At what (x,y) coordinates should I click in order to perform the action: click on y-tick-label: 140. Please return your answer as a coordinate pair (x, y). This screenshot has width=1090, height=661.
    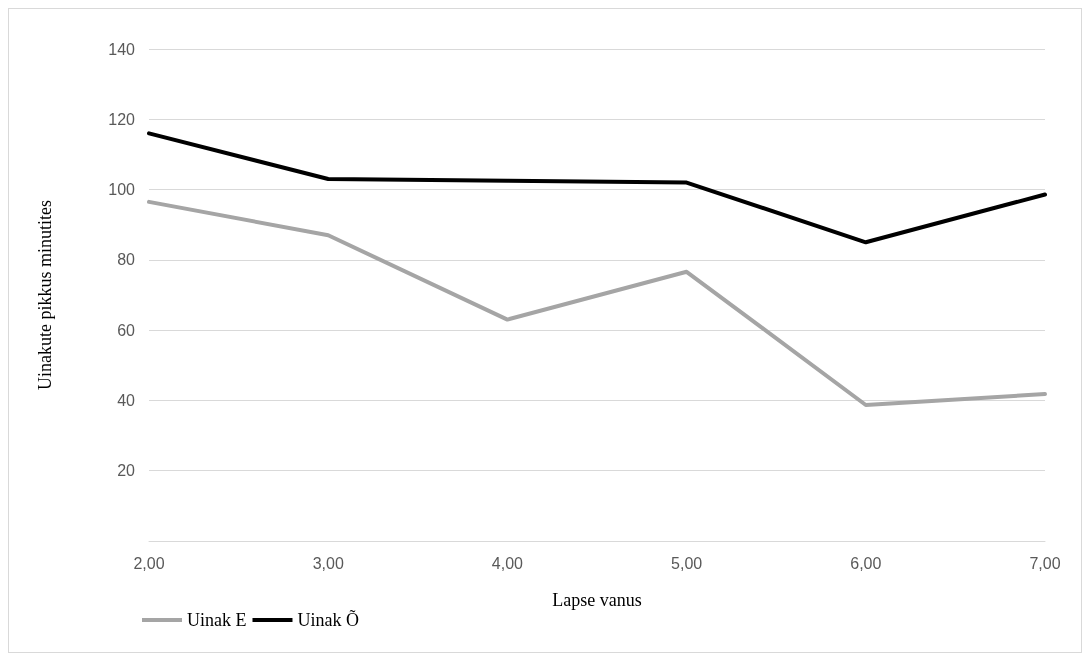
    Looking at the image, I should click on (122, 49).